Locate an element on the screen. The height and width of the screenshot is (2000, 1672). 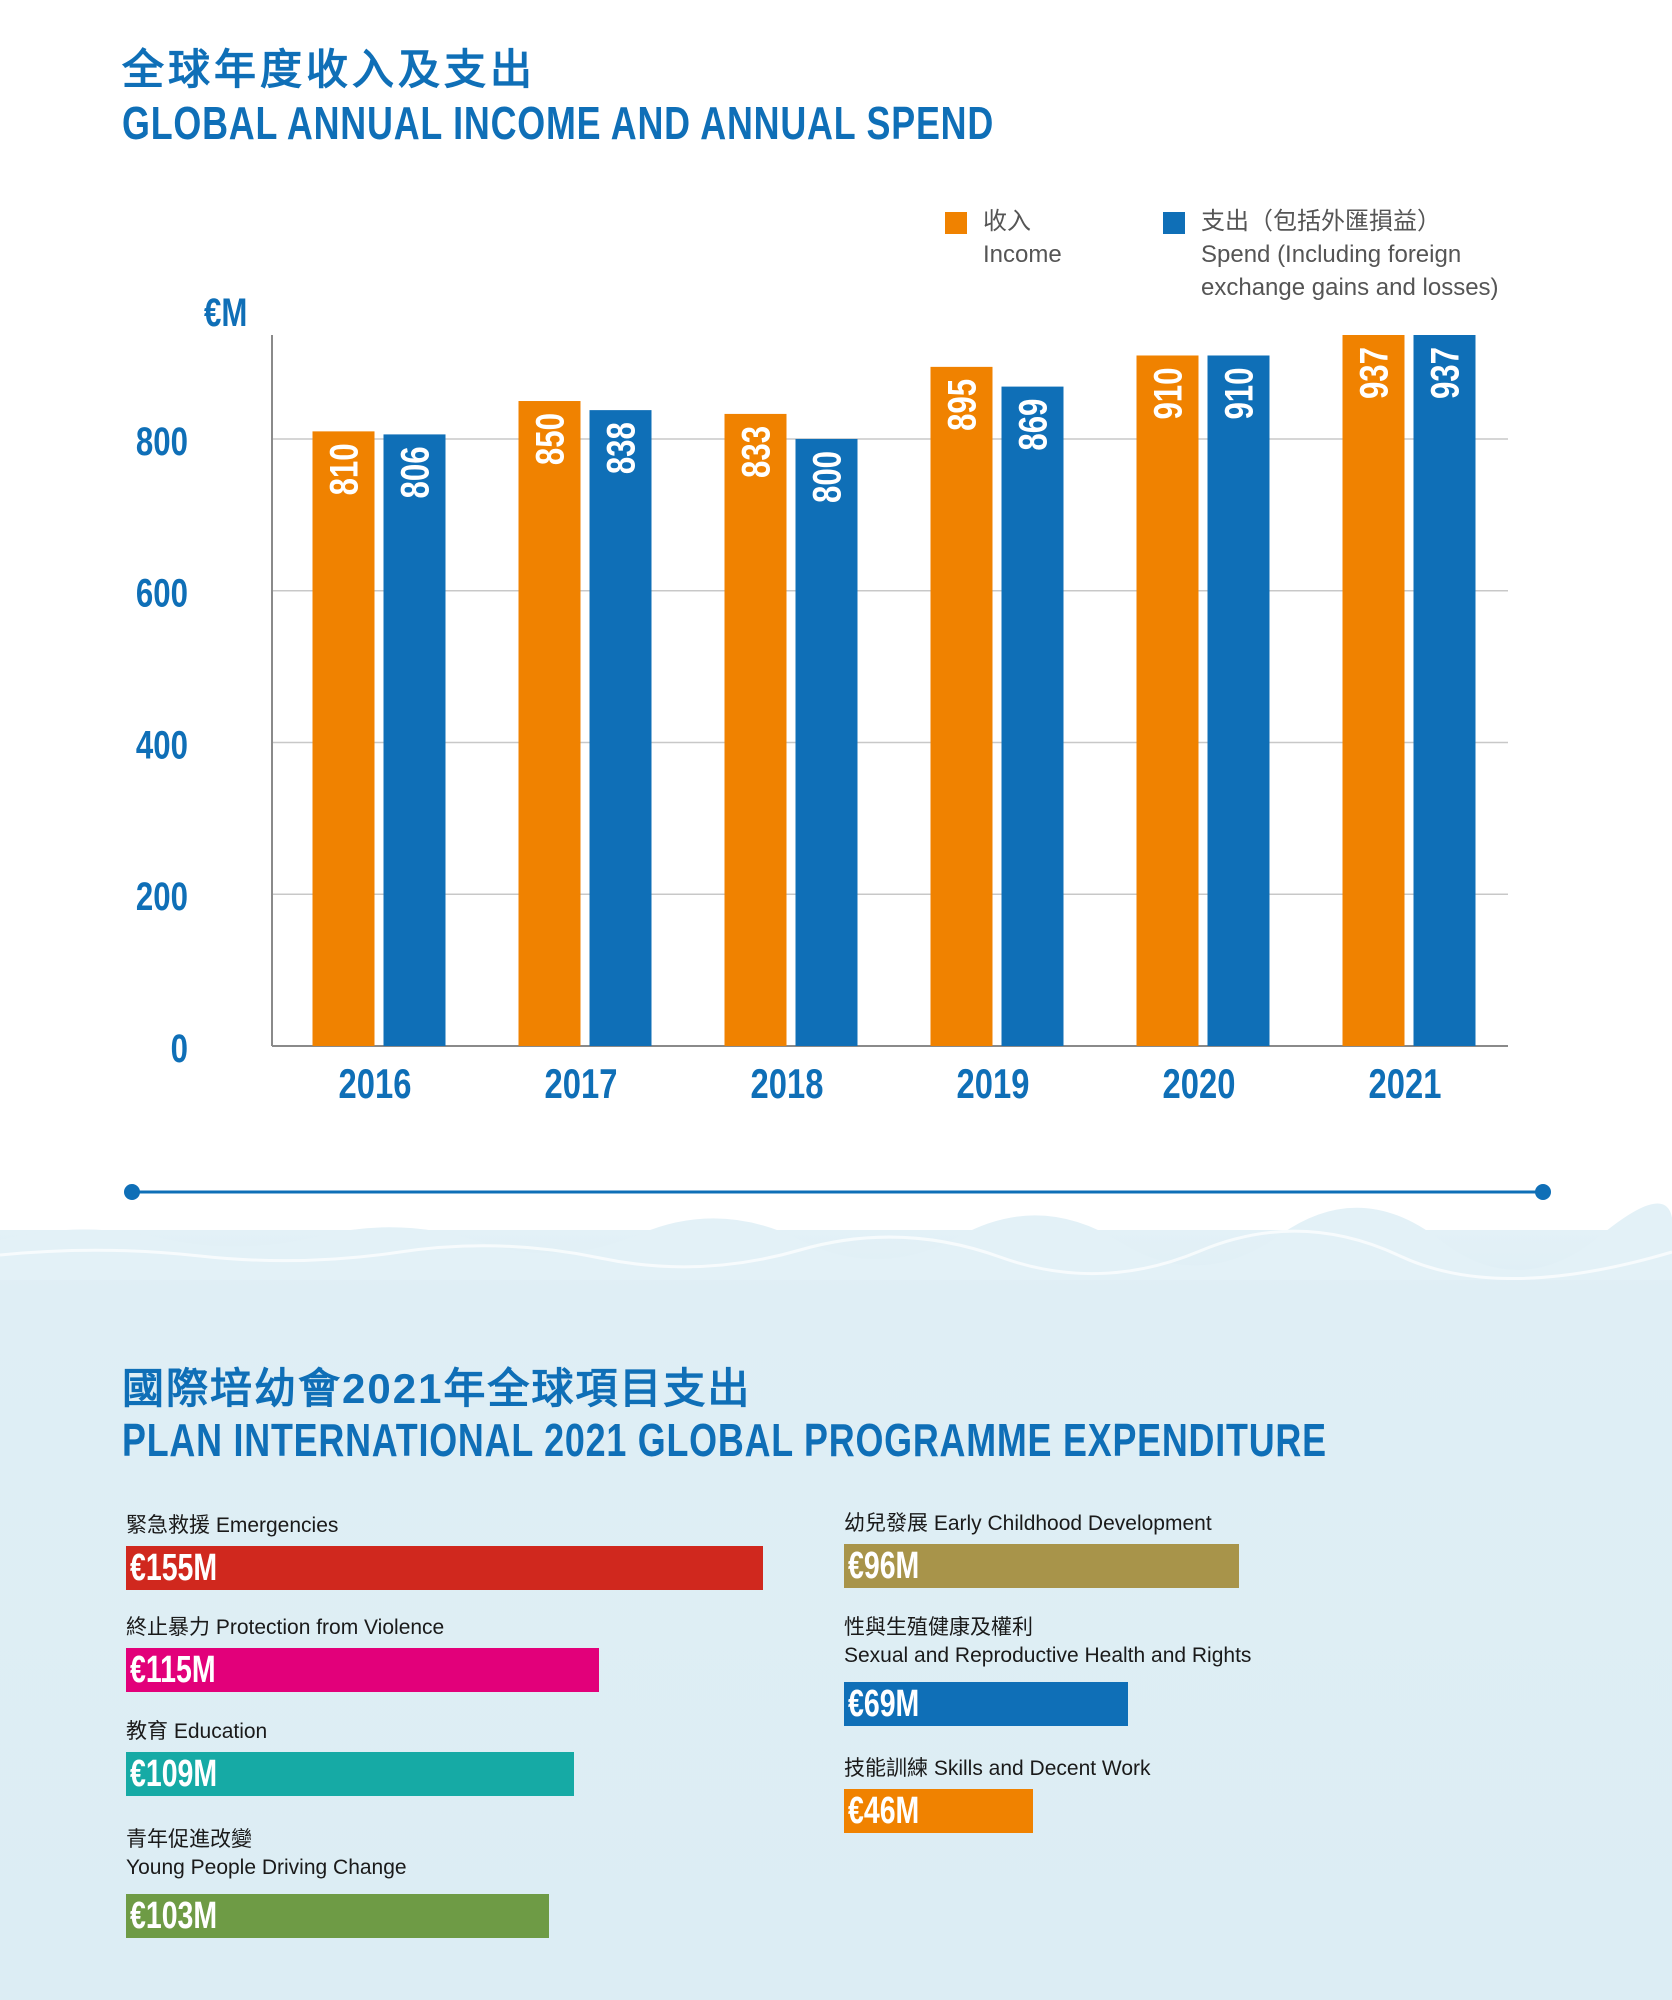
programme-label: 緊急救援 Emergencies is located at coordinates (232, 1525).